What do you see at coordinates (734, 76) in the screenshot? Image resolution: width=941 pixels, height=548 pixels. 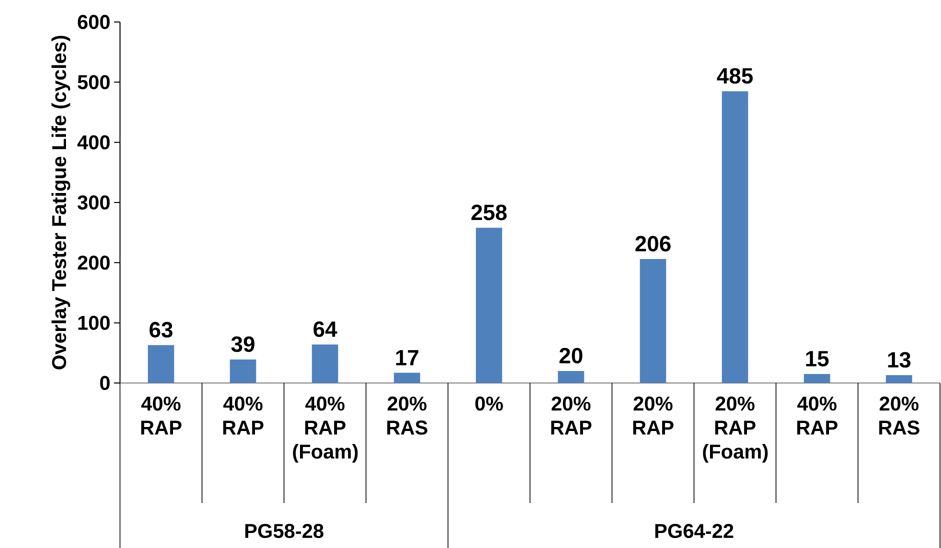 I see `data-label: 485` at bounding box center [734, 76].